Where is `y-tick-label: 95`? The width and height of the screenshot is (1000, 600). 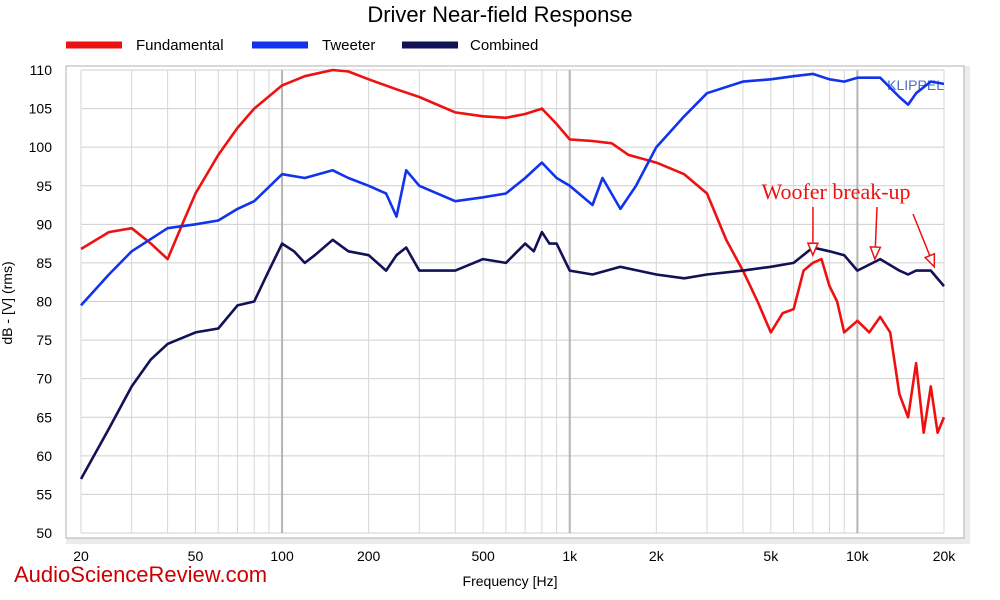
y-tick-label: 95 is located at coordinates (44, 186).